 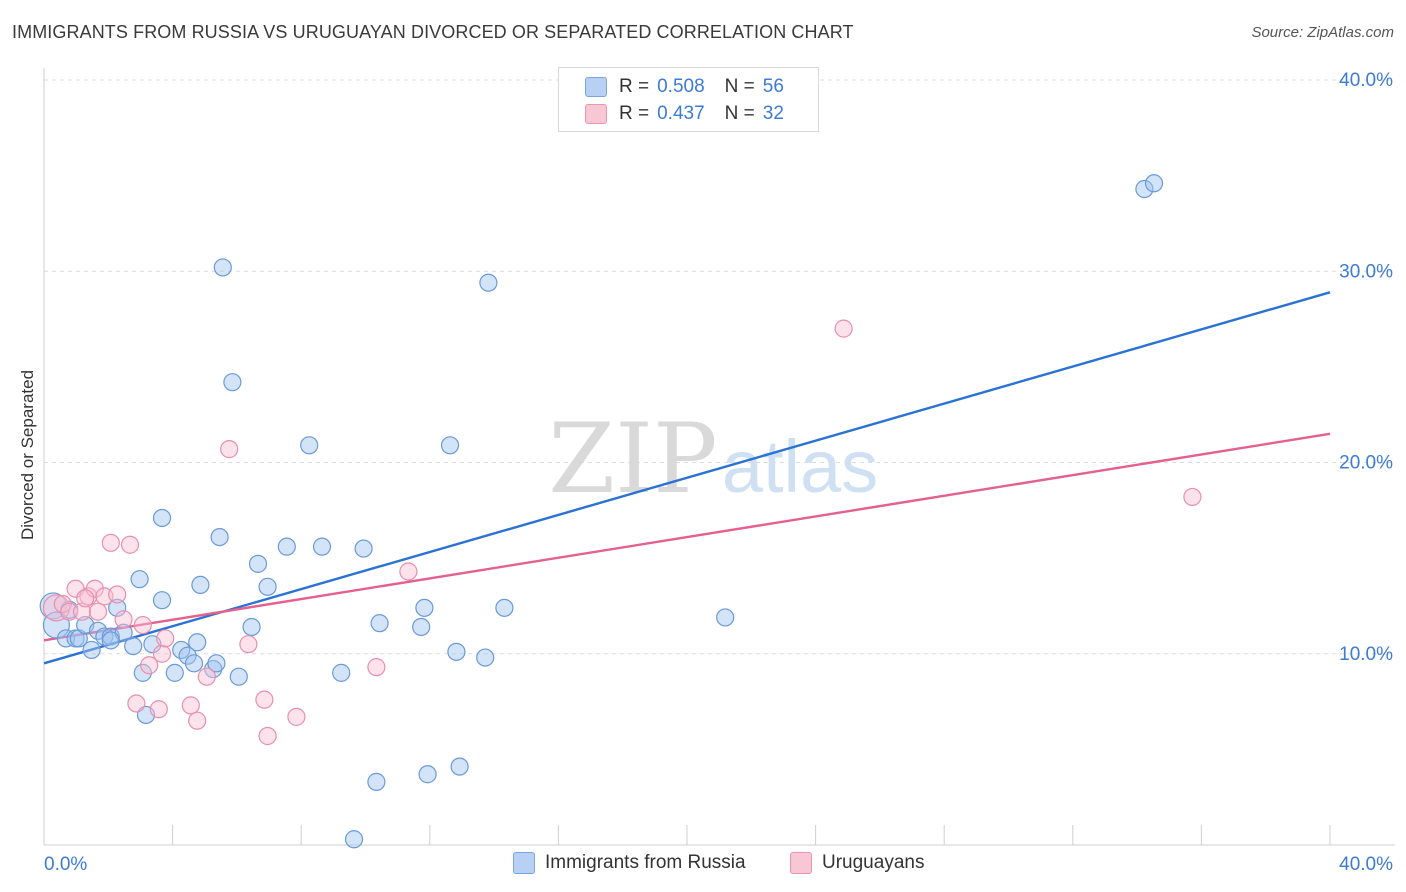 I want to click on y-tick-label-2: 30.0%, so click(x=1366, y=271).